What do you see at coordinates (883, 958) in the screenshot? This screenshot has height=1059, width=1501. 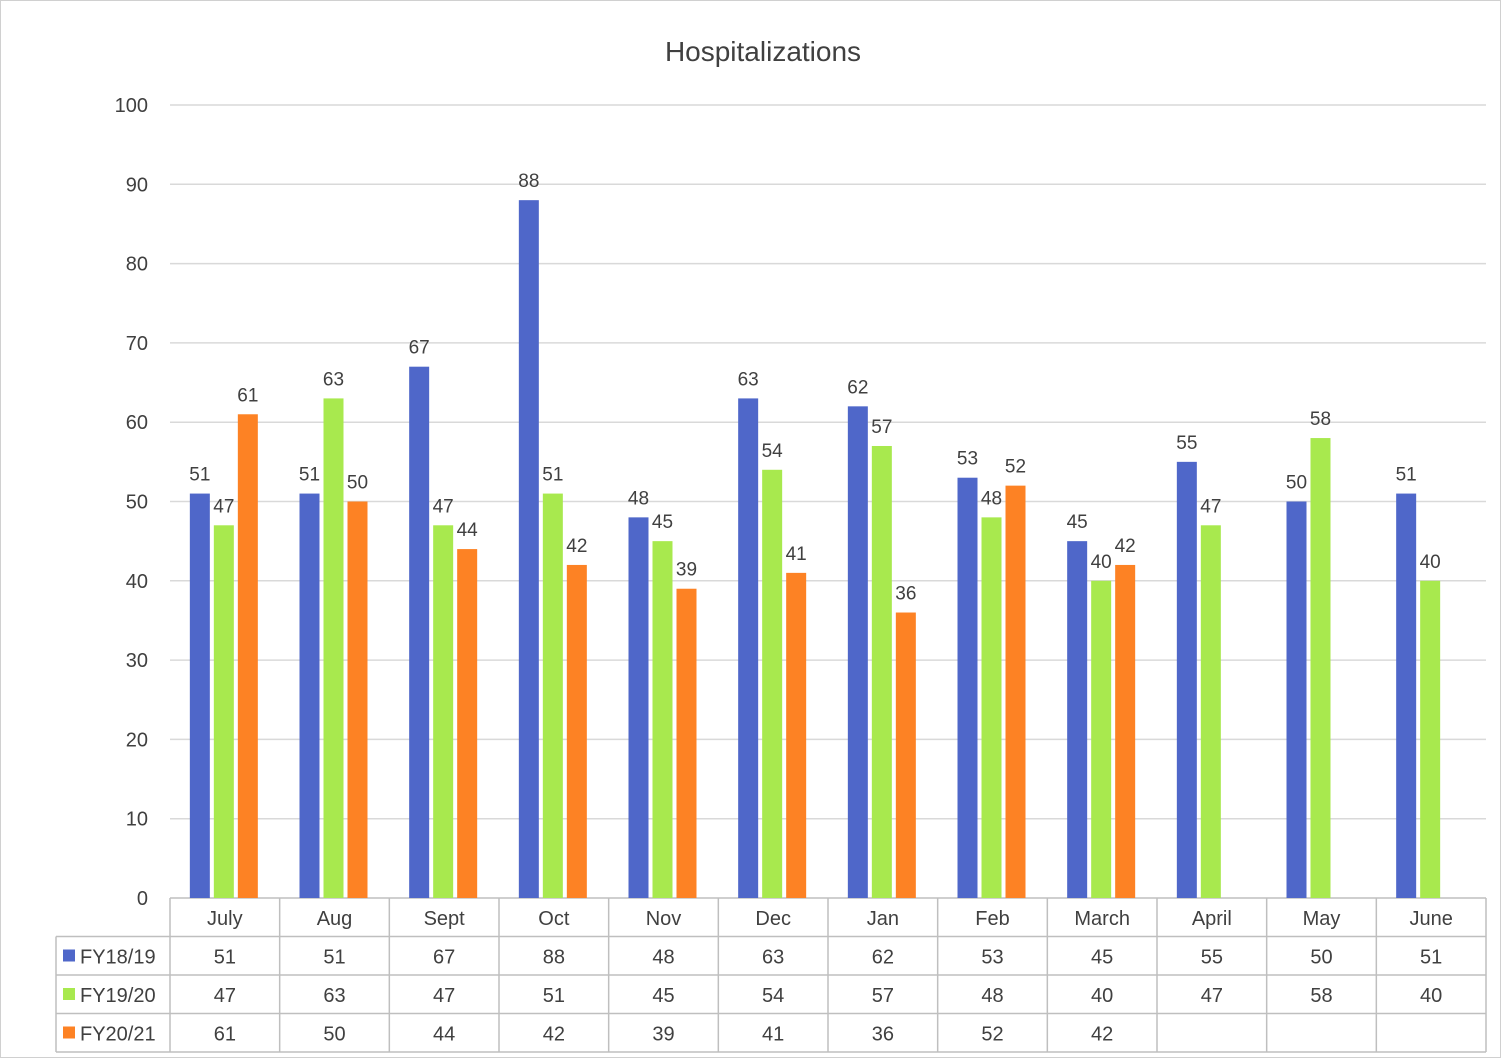 I see `table-cell: 62` at bounding box center [883, 958].